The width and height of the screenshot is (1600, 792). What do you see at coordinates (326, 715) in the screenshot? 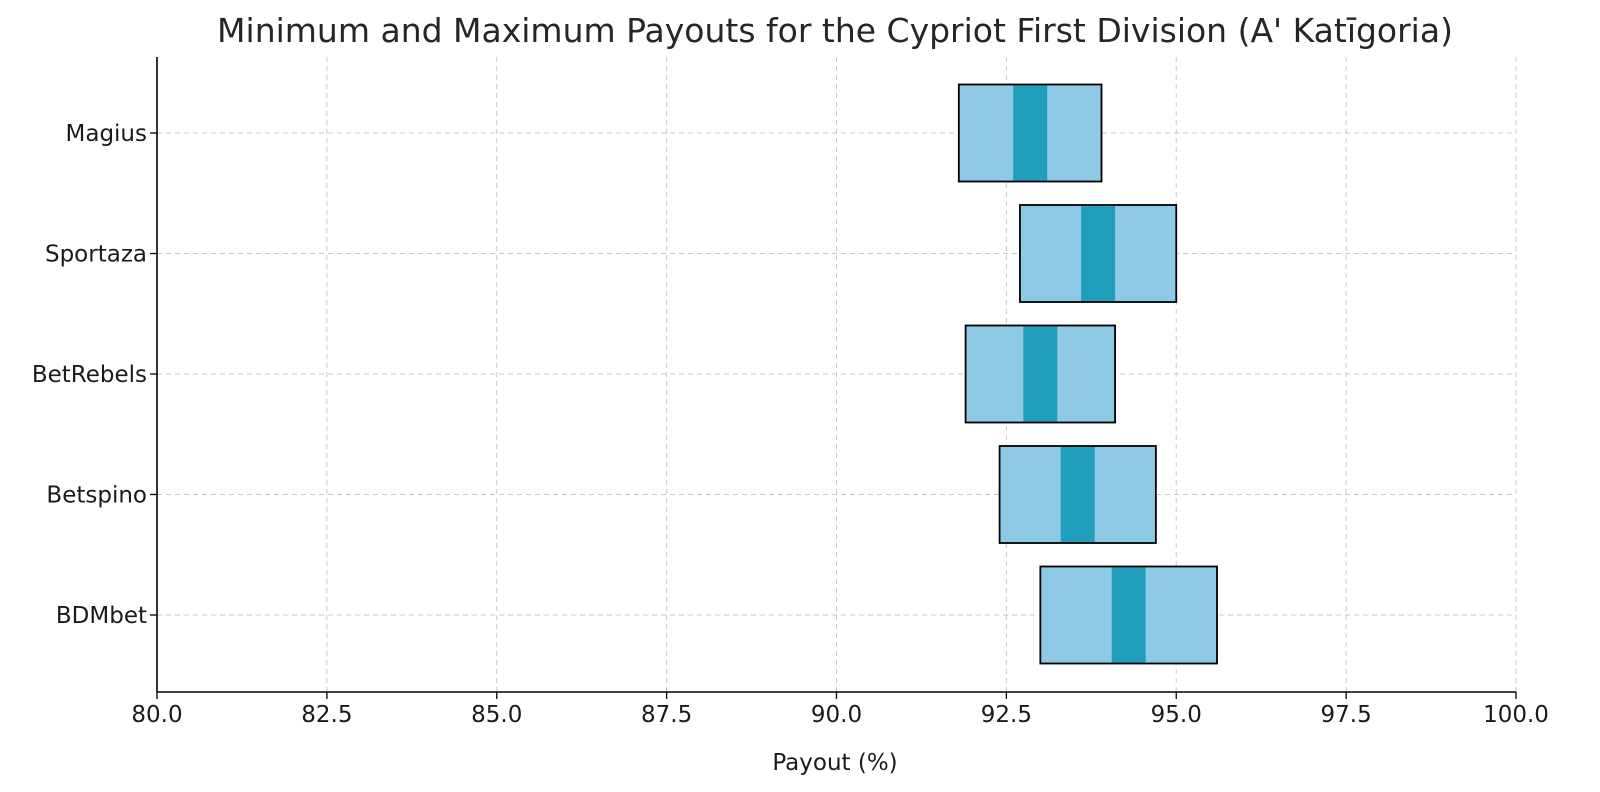
I see `x-tick-label: 82.5` at bounding box center [326, 715].